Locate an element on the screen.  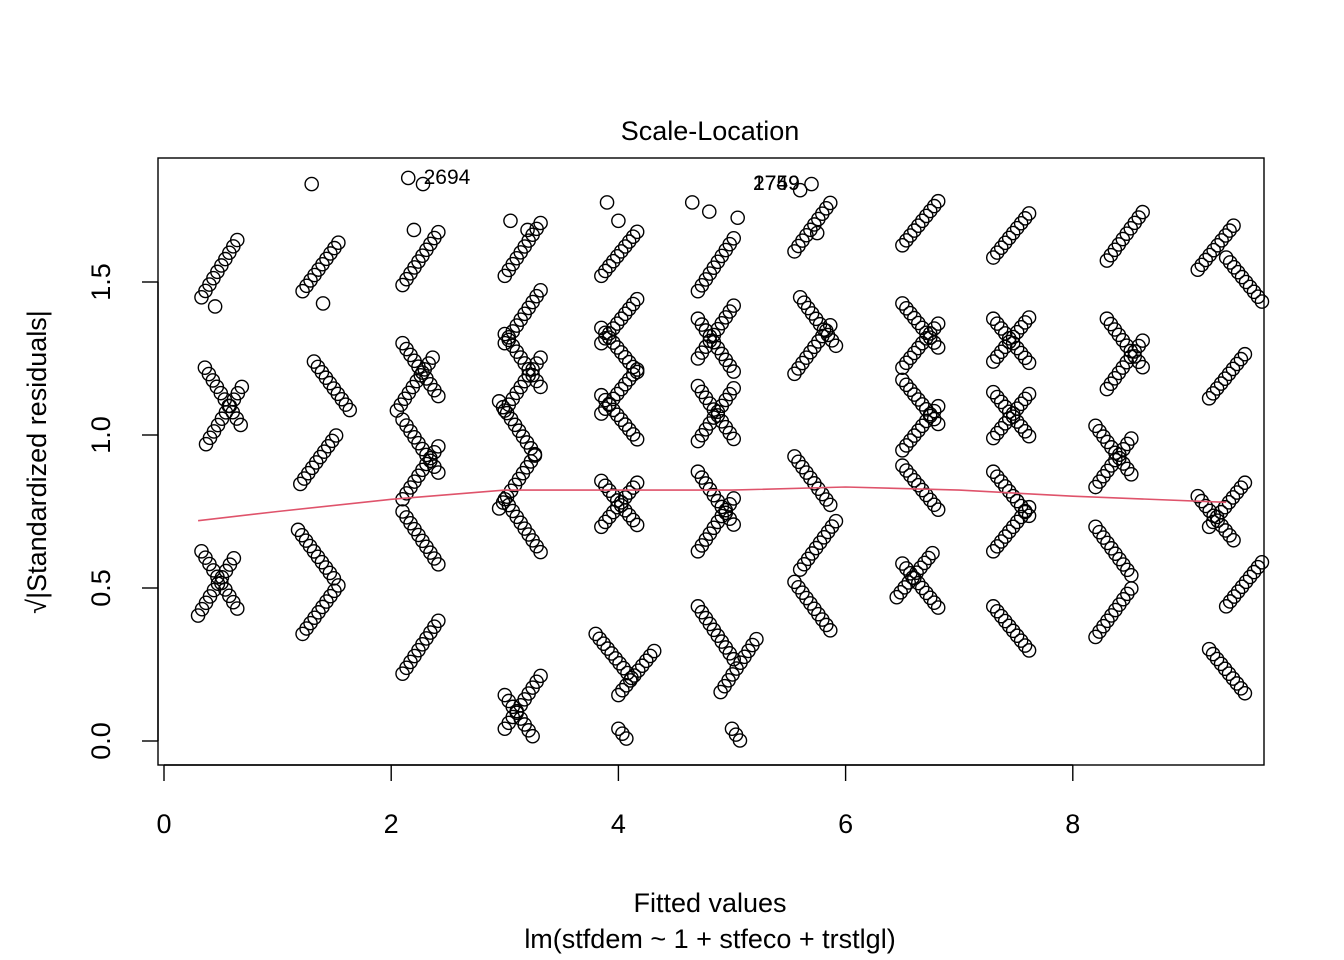
y-tick-label: 1.5 is located at coordinates (101, 282).